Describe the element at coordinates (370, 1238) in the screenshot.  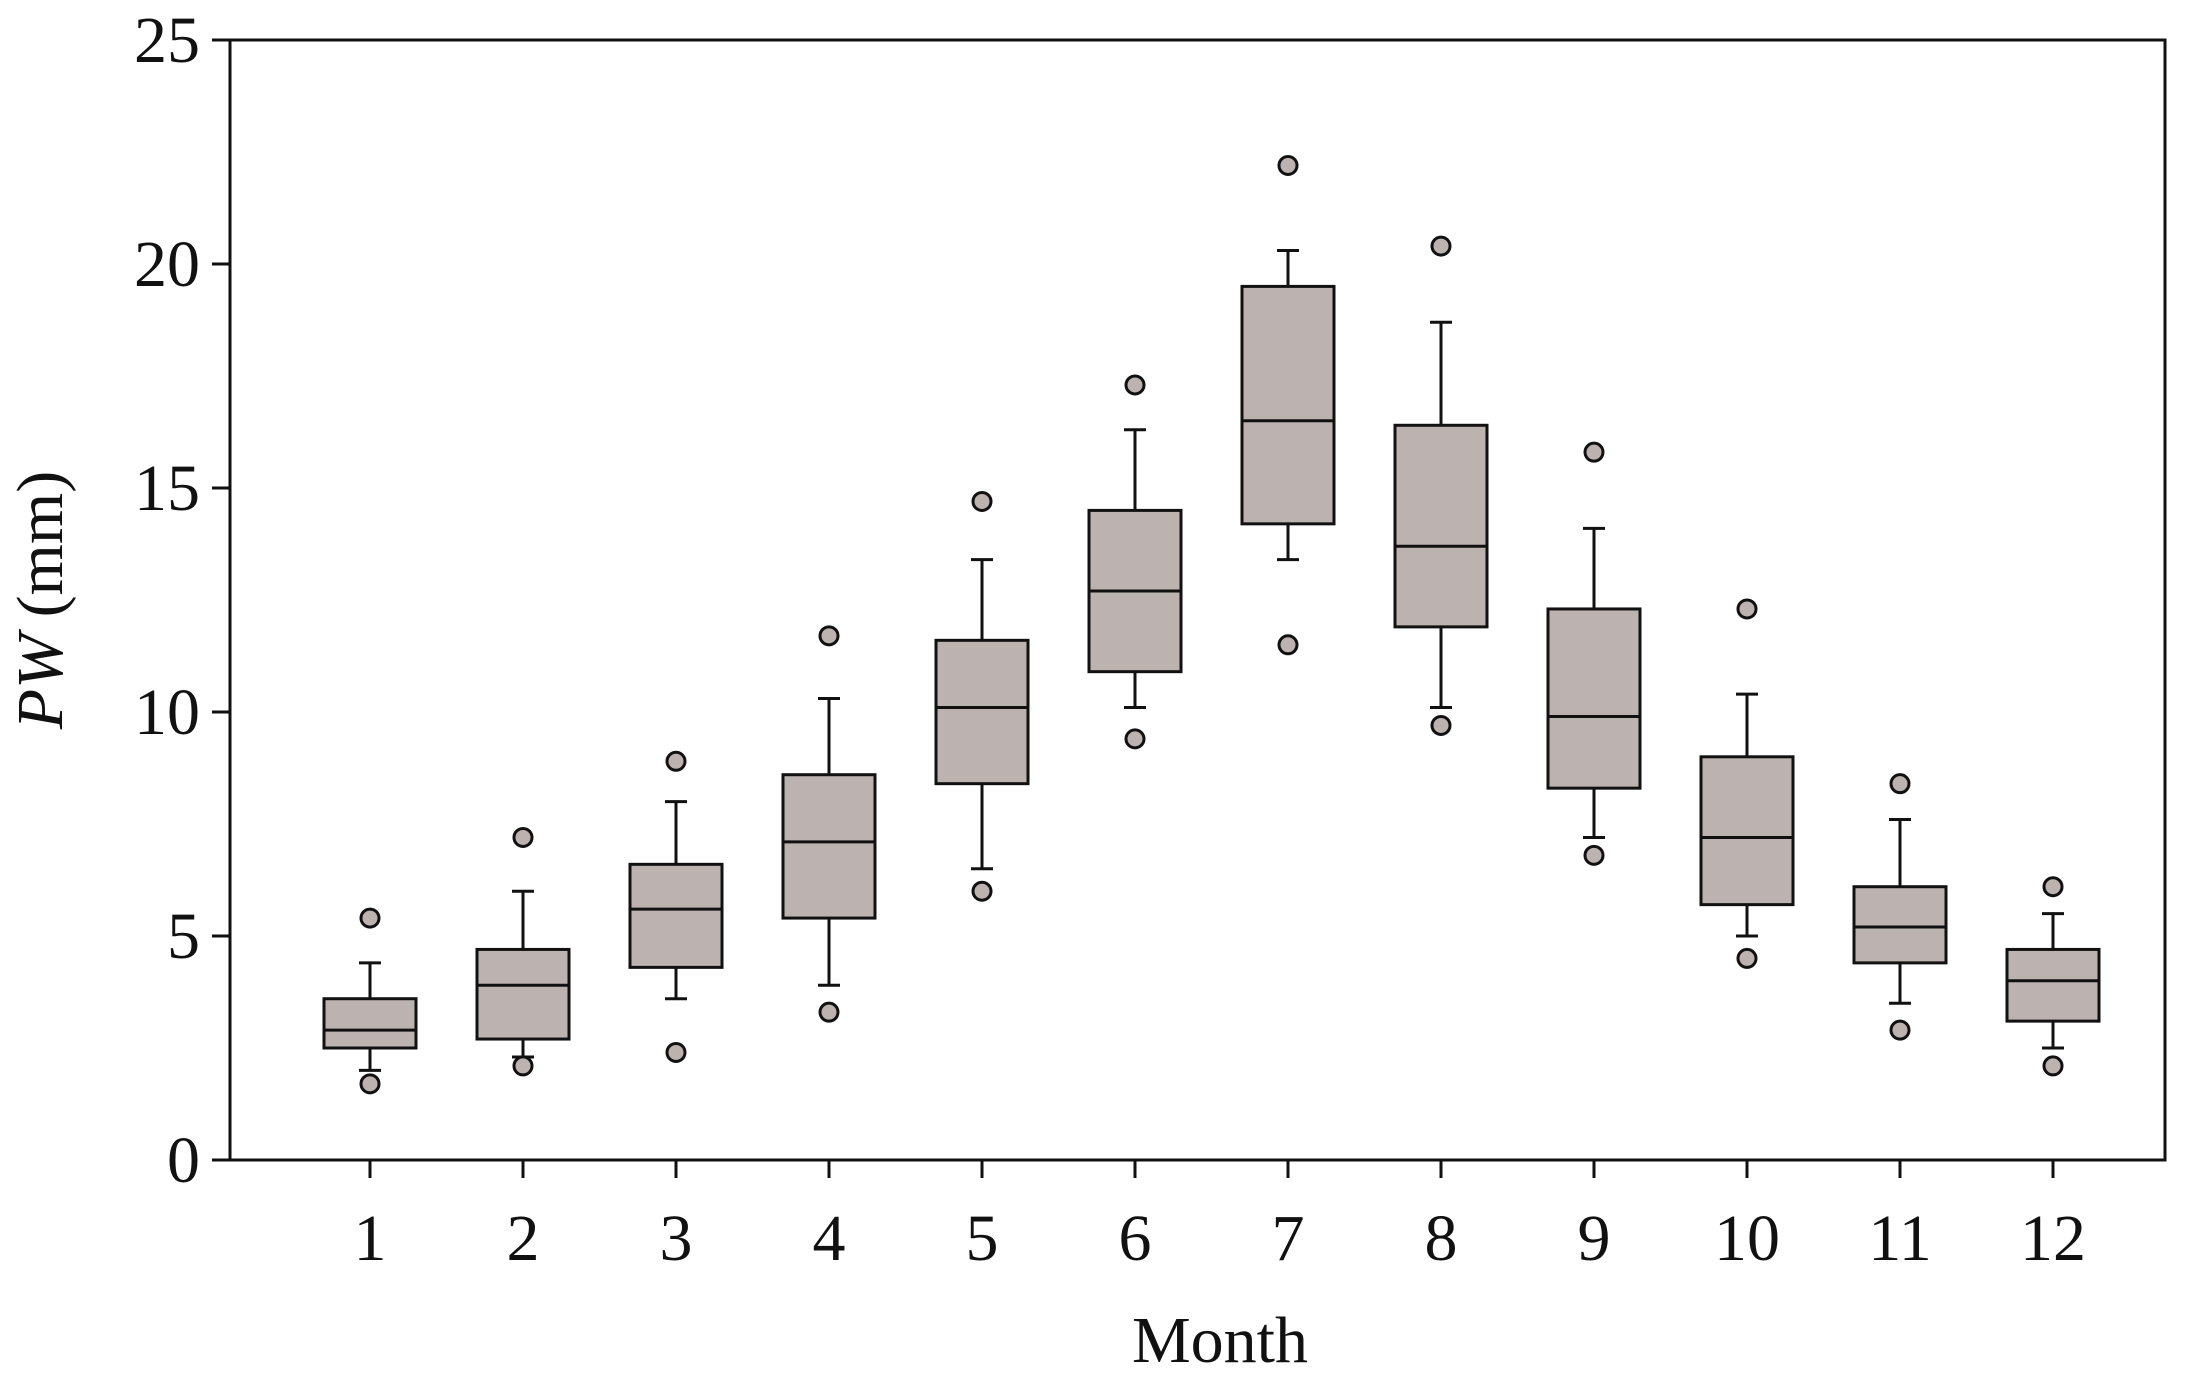
I see `x-tick-label: 1` at that location.